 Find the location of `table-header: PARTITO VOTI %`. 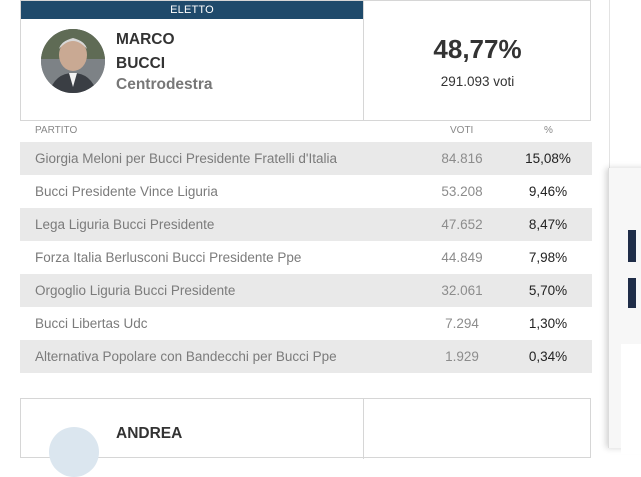

table-header: PARTITO VOTI % is located at coordinates (306, 132).